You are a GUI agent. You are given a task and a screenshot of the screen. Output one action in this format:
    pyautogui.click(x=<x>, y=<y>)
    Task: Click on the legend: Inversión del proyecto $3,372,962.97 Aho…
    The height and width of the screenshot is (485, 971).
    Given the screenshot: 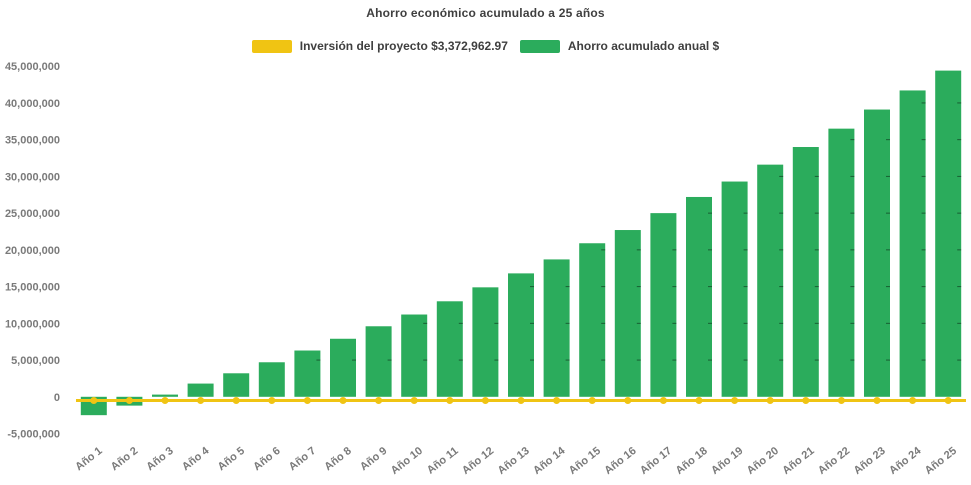 What is the action you would take?
    pyautogui.click(x=485, y=46)
    